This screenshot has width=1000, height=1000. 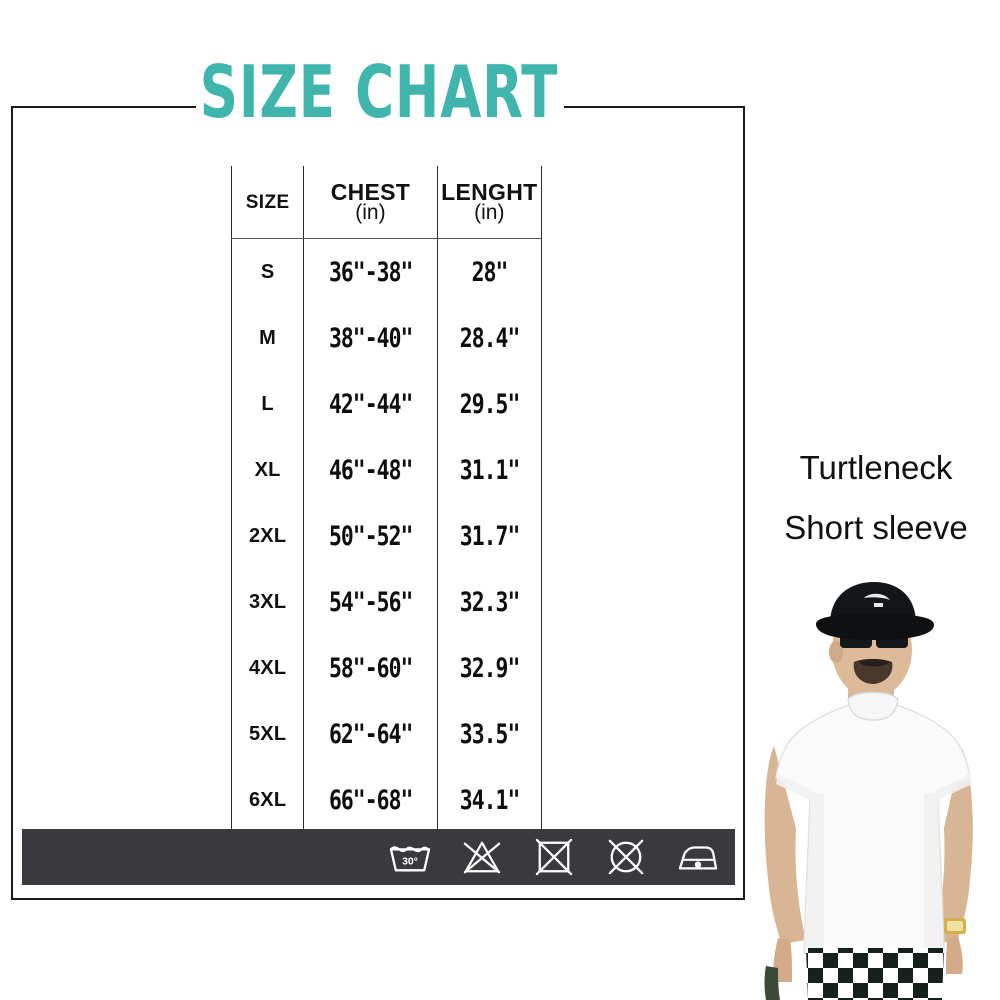 I want to click on cell-size: 4XL, so click(x=267, y=668).